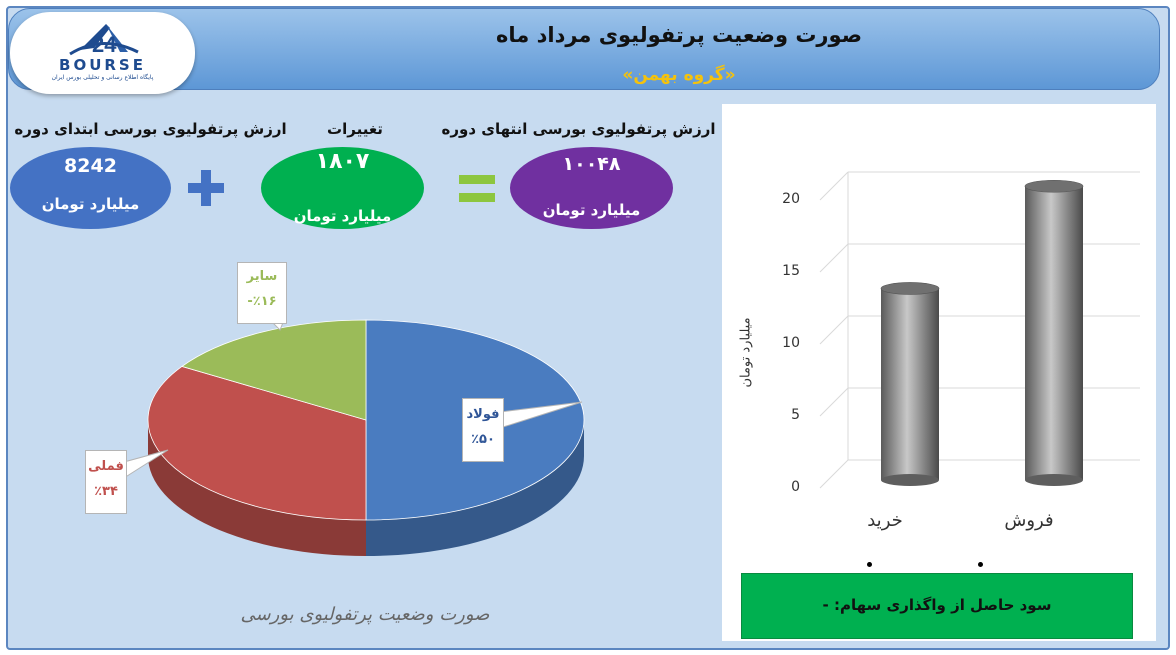  What do you see at coordinates (150, 129) in the screenshot?
I see `start-value-label: ارزش پرتفولیوی بورسی ابتدای دوره` at bounding box center [150, 129].